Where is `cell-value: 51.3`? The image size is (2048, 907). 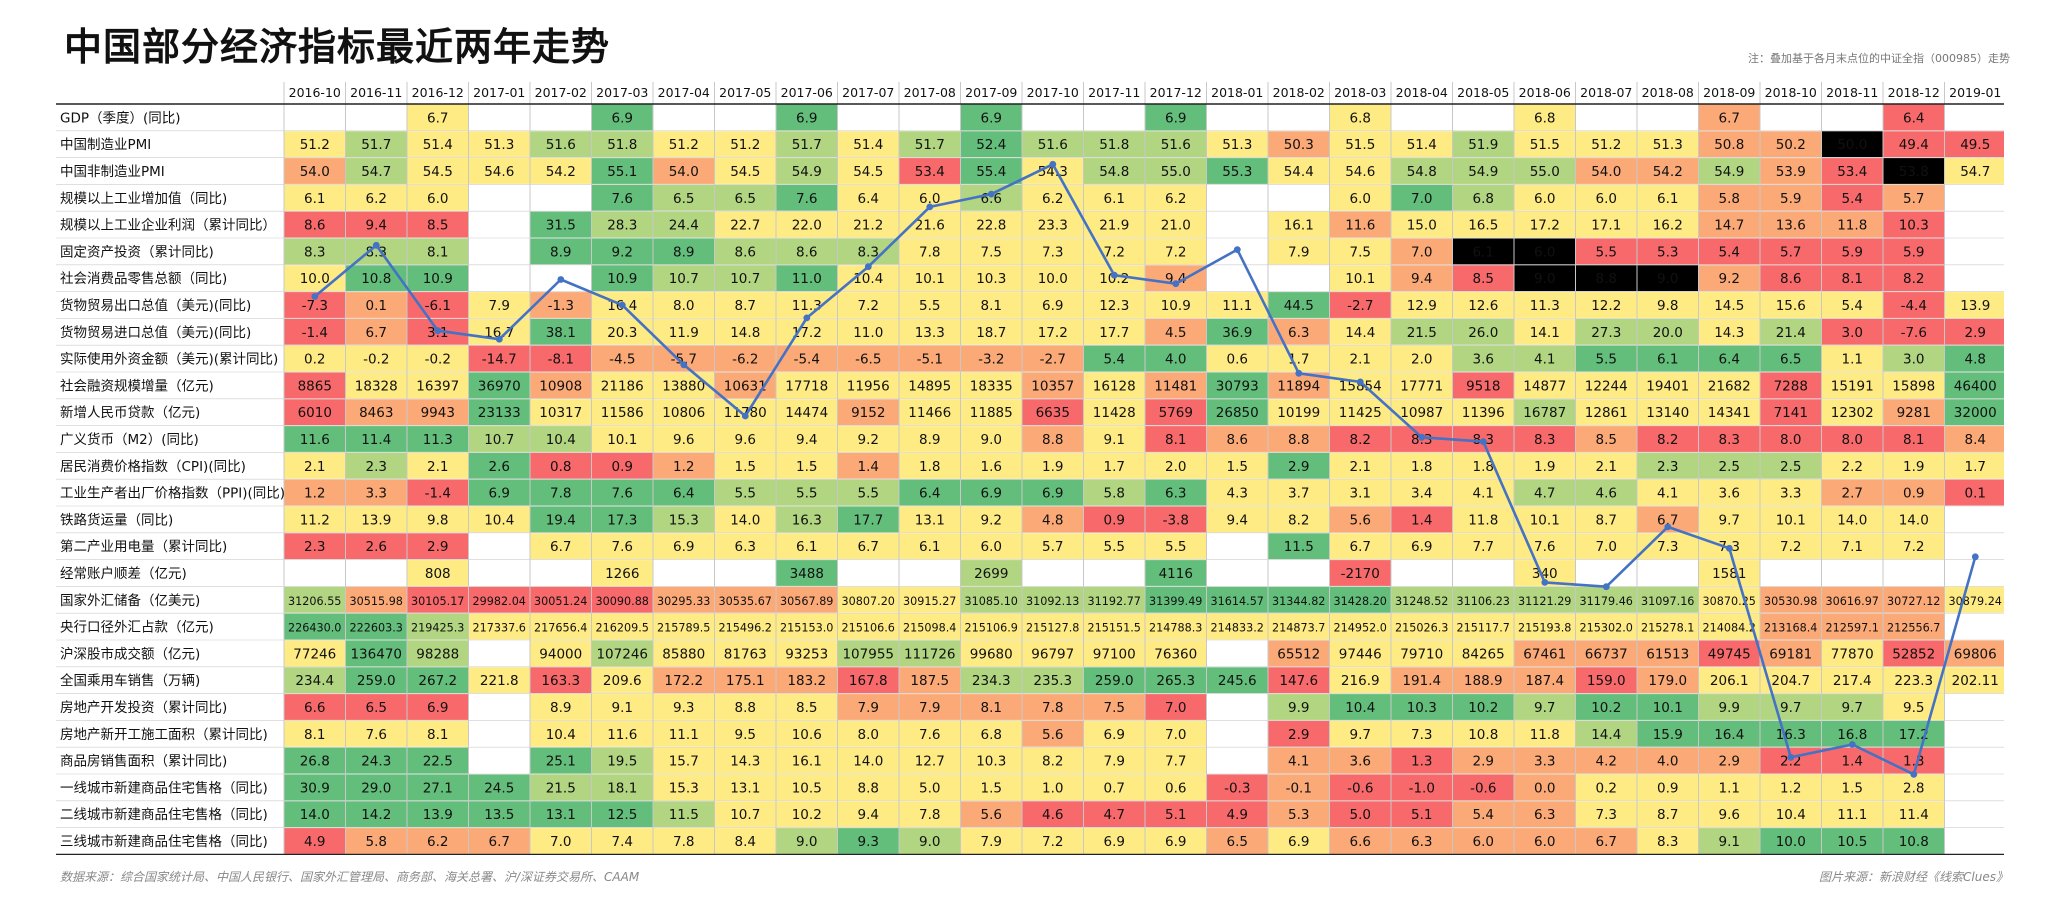
cell-value: 51.3 is located at coordinates (499, 145).